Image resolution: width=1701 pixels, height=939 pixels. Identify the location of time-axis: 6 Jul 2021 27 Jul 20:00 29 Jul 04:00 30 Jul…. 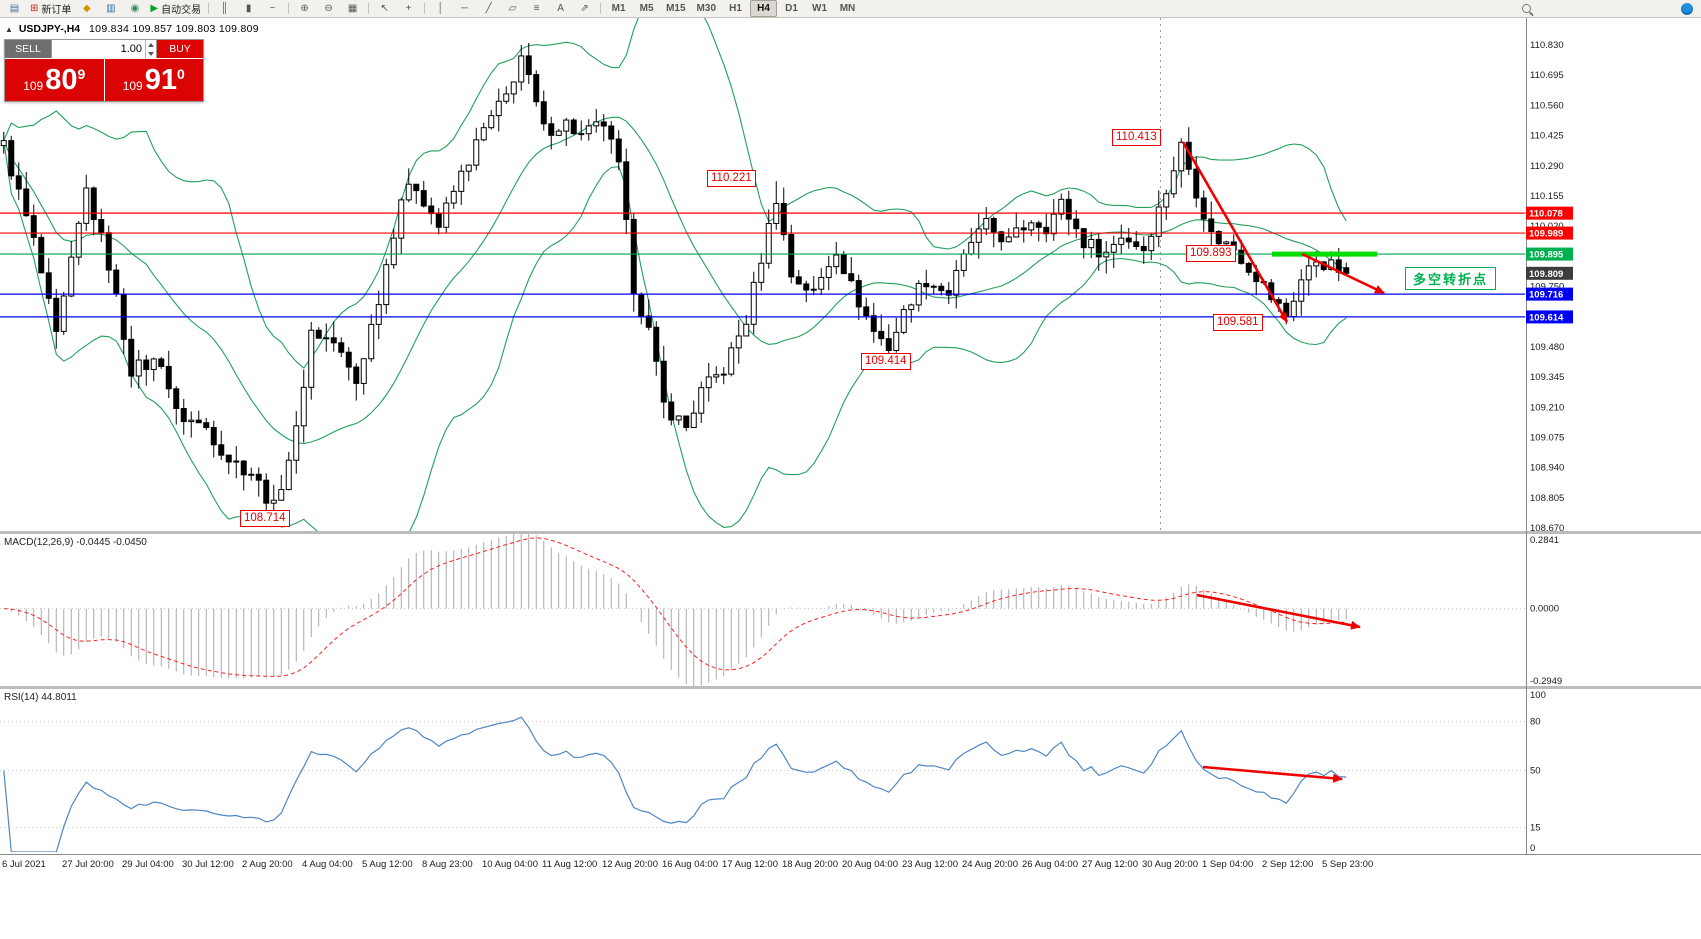
(687, 864).